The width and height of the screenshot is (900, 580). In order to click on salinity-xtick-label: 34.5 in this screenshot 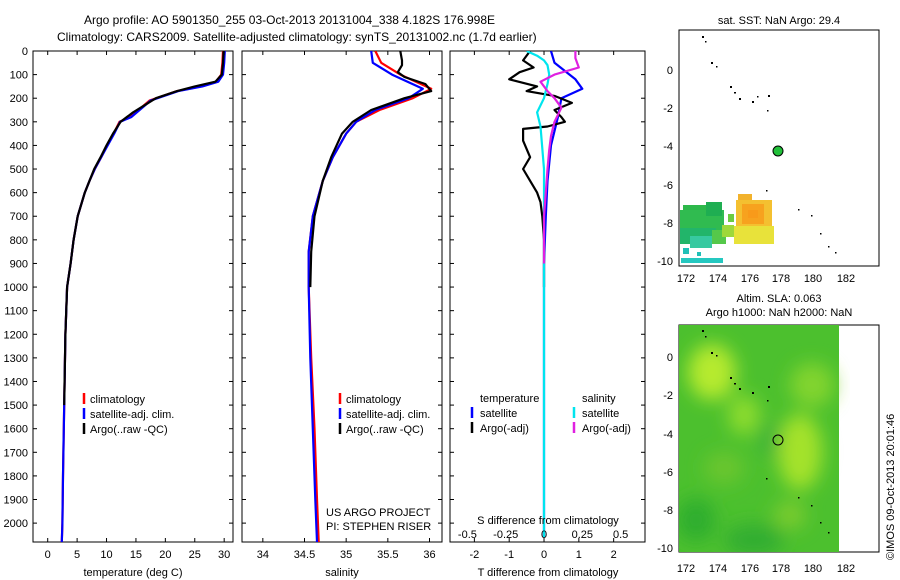, I will do `click(304, 555)`.